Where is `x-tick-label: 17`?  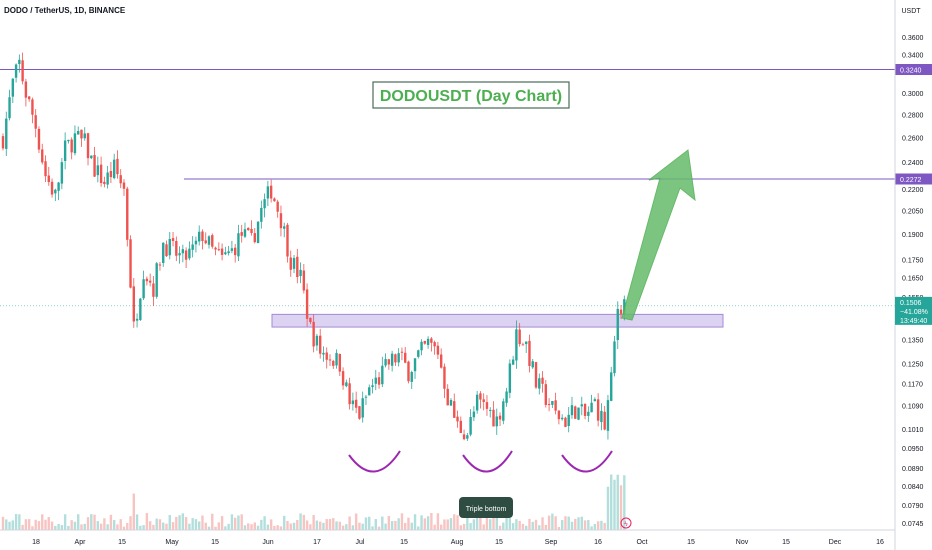 x-tick-label: 17 is located at coordinates (317, 542).